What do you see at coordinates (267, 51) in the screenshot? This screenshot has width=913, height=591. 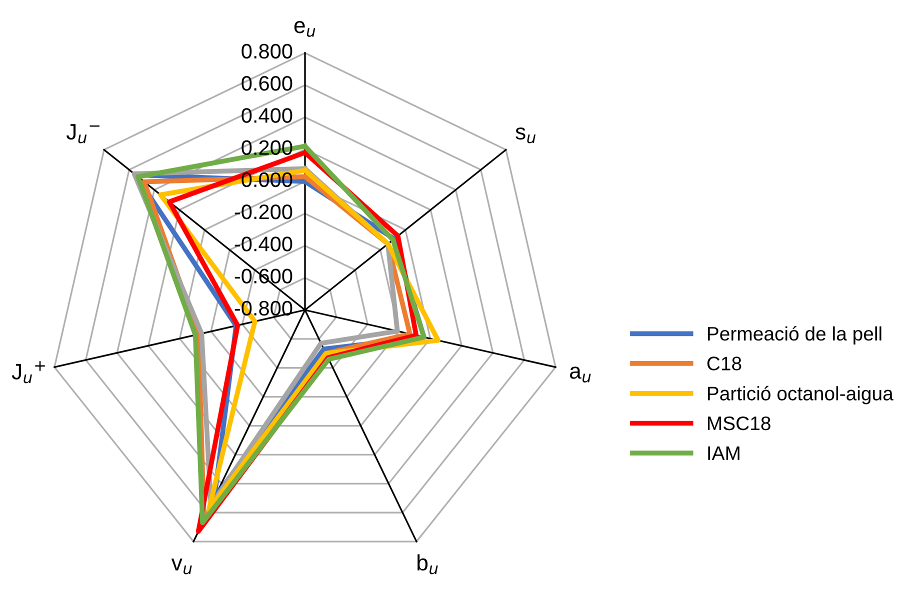 I see `y-tick-label: 0.800` at bounding box center [267, 51].